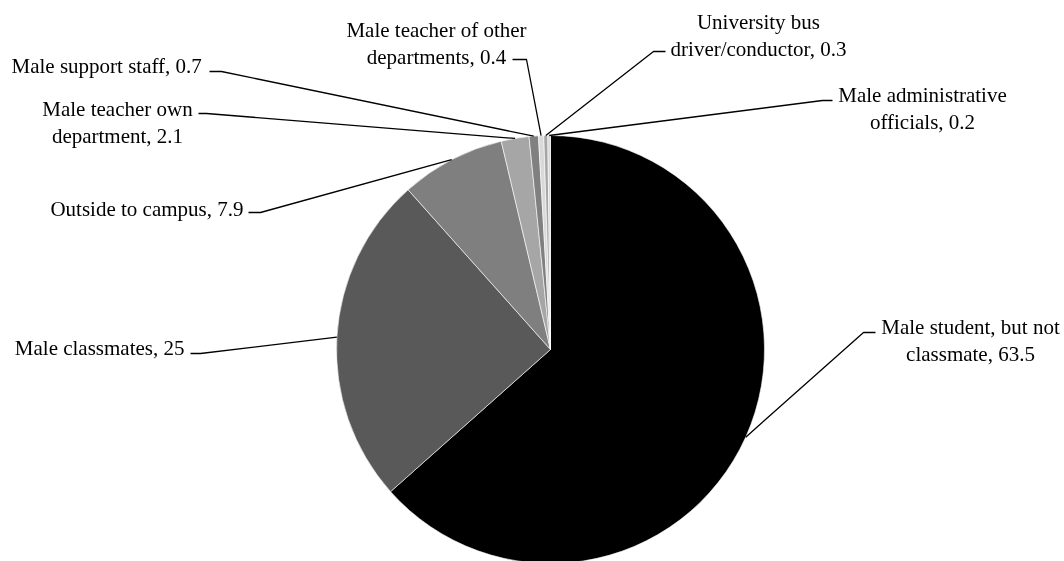  What do you see at coordinates (758, 35) in the screenshot?
I see `slice-label: University bus driver/conductor, 0.3` at bounding box center [758, 35].